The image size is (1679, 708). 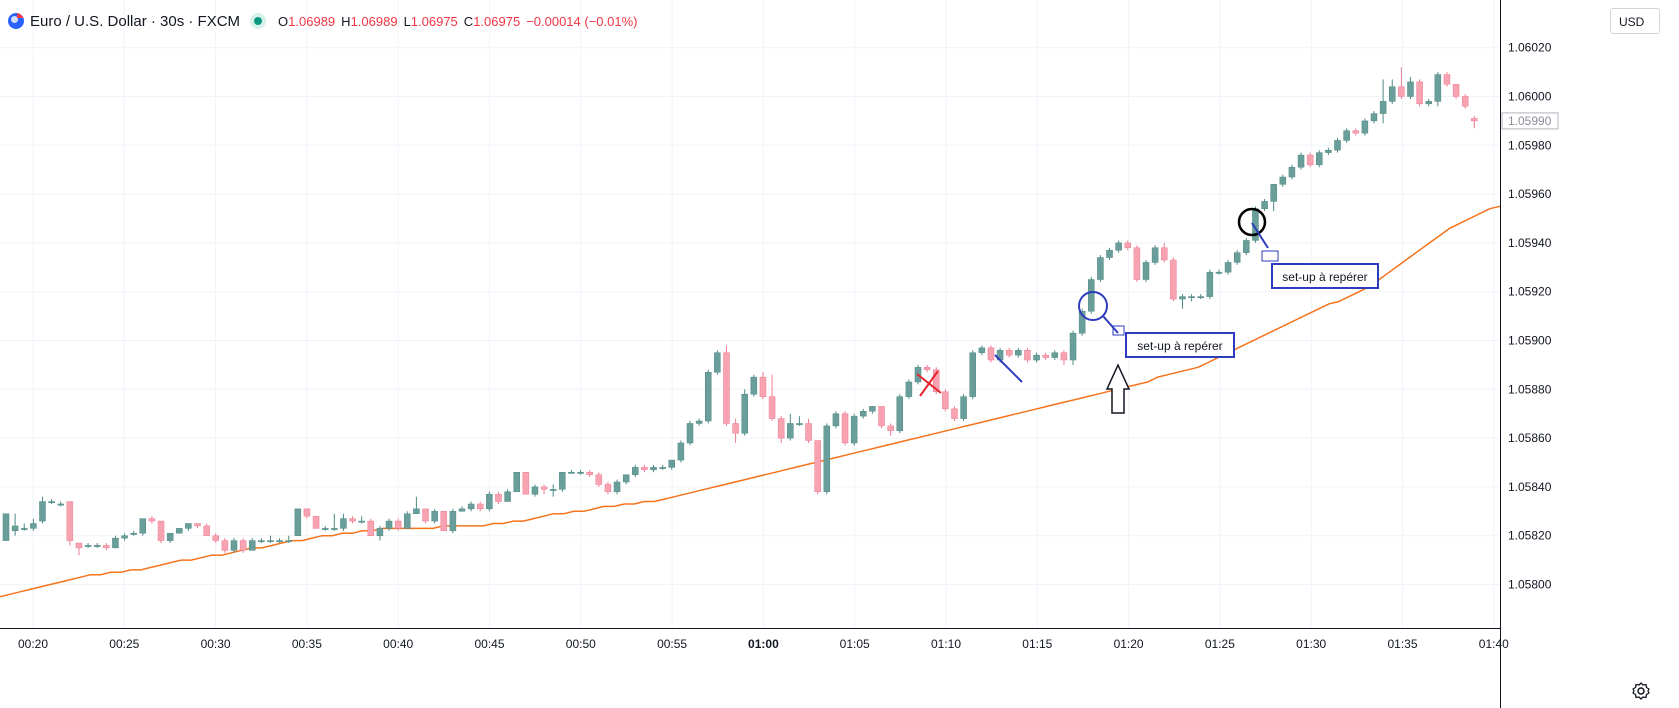 What do you see at coordinates (1635, 21) in the screenshot?
I see `currency-button: USD` at bounding box center [1635, 21].